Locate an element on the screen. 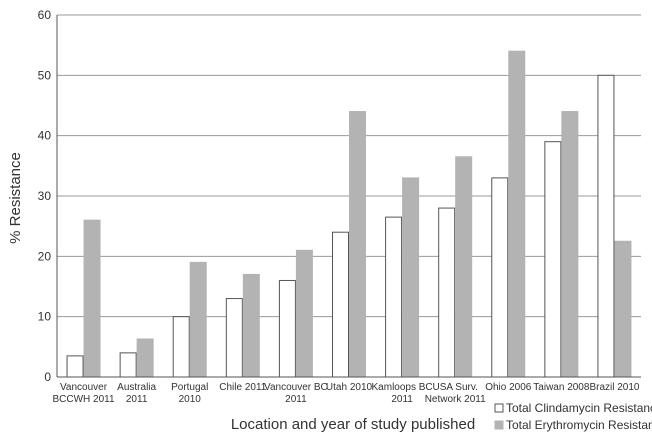  x-category-label: Kamloops BC 2011 is located at coordinates (402, 393).